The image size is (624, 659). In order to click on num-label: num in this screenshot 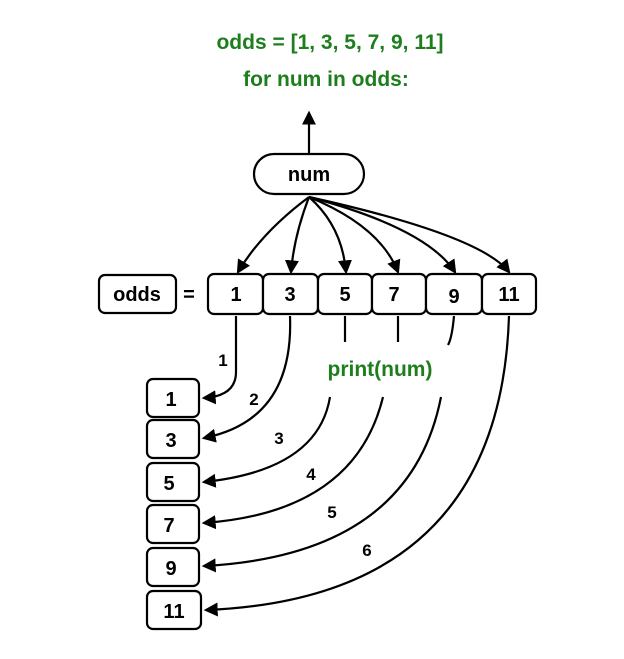, I will do `click(309, 175)`.